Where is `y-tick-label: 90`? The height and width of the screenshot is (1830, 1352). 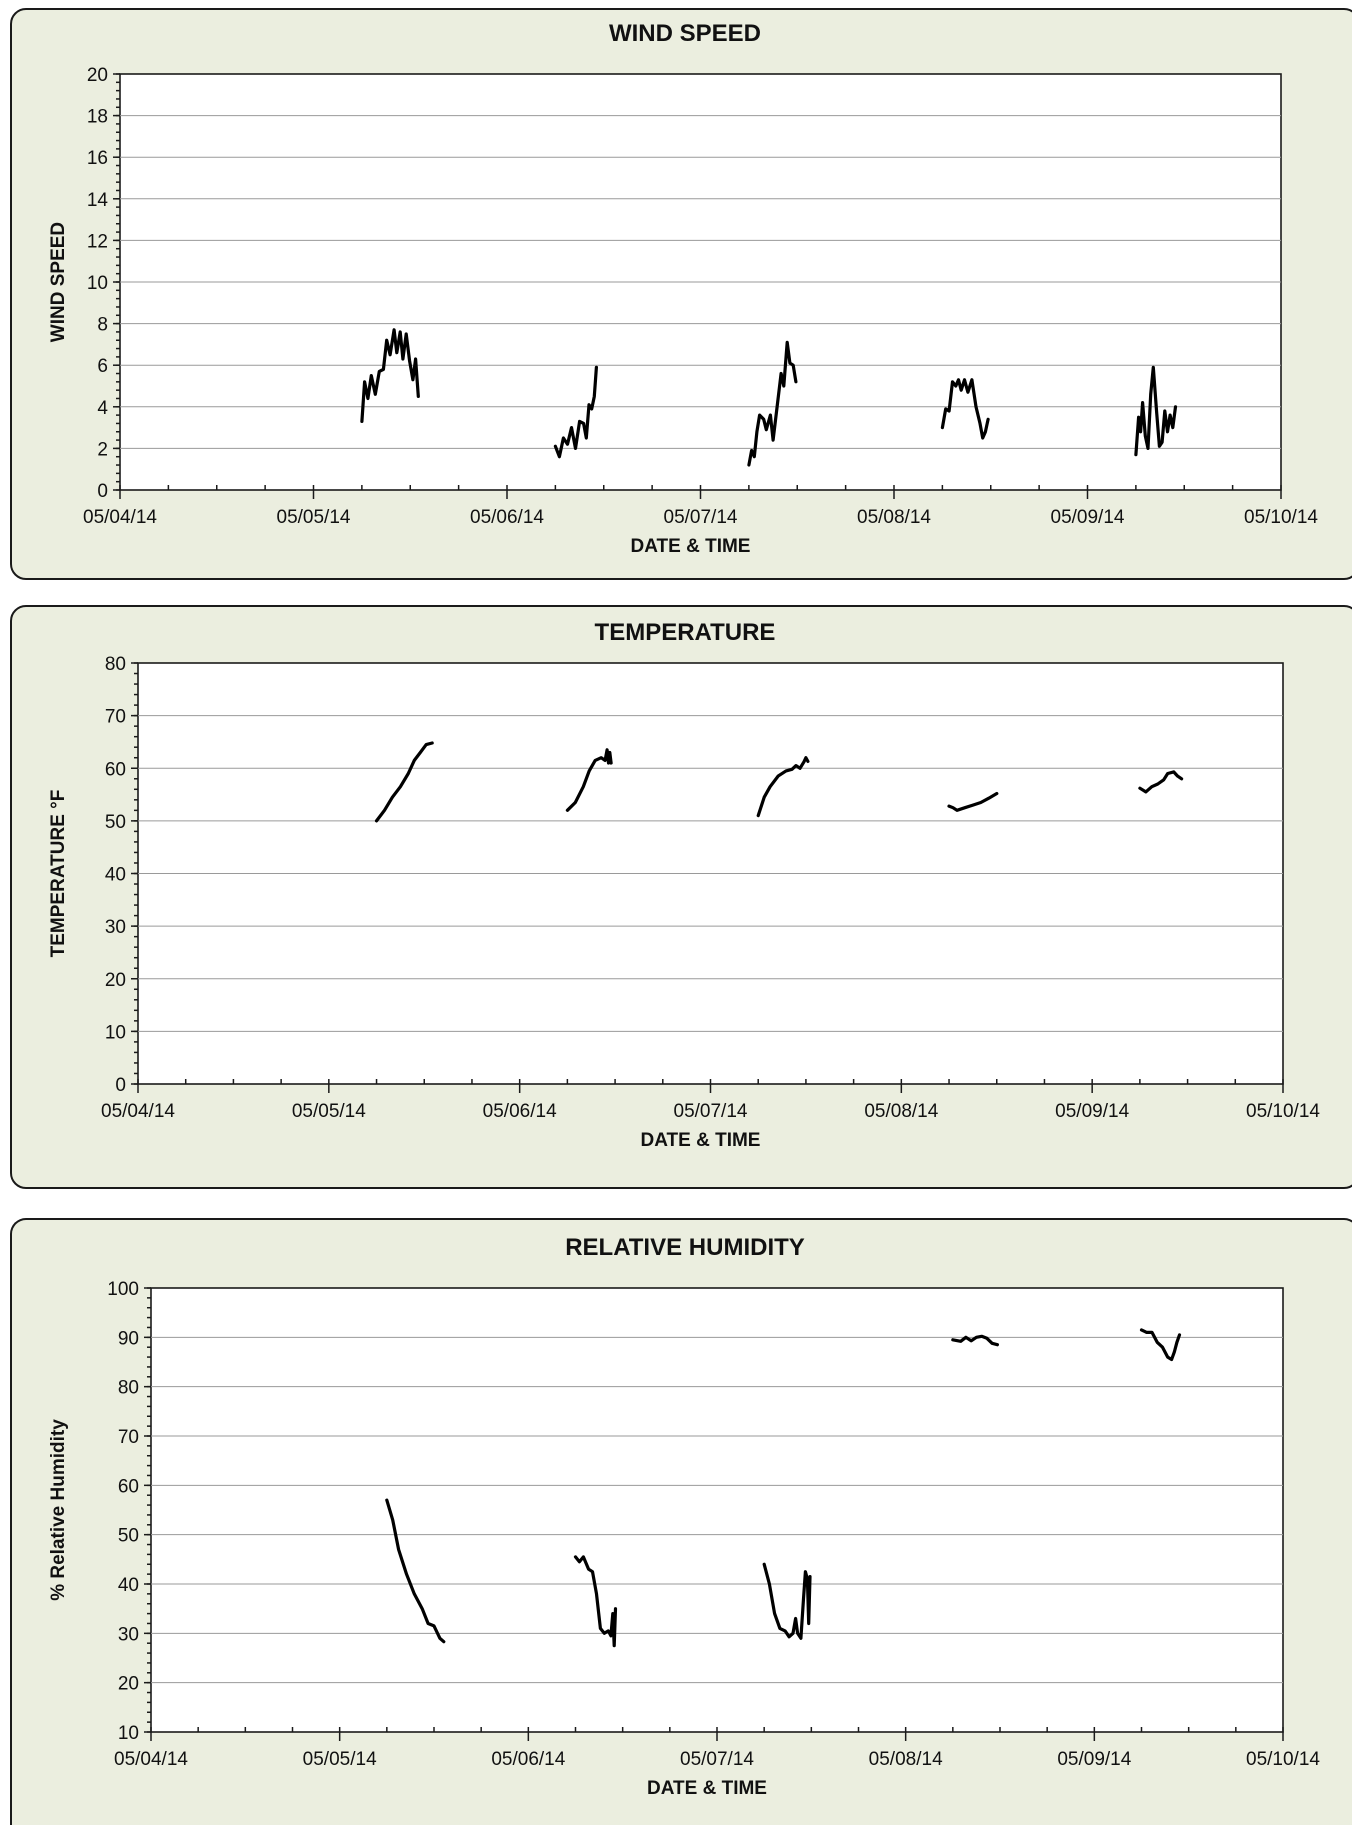 y-tick-label: 90 is located at coordinates (128, 1338).